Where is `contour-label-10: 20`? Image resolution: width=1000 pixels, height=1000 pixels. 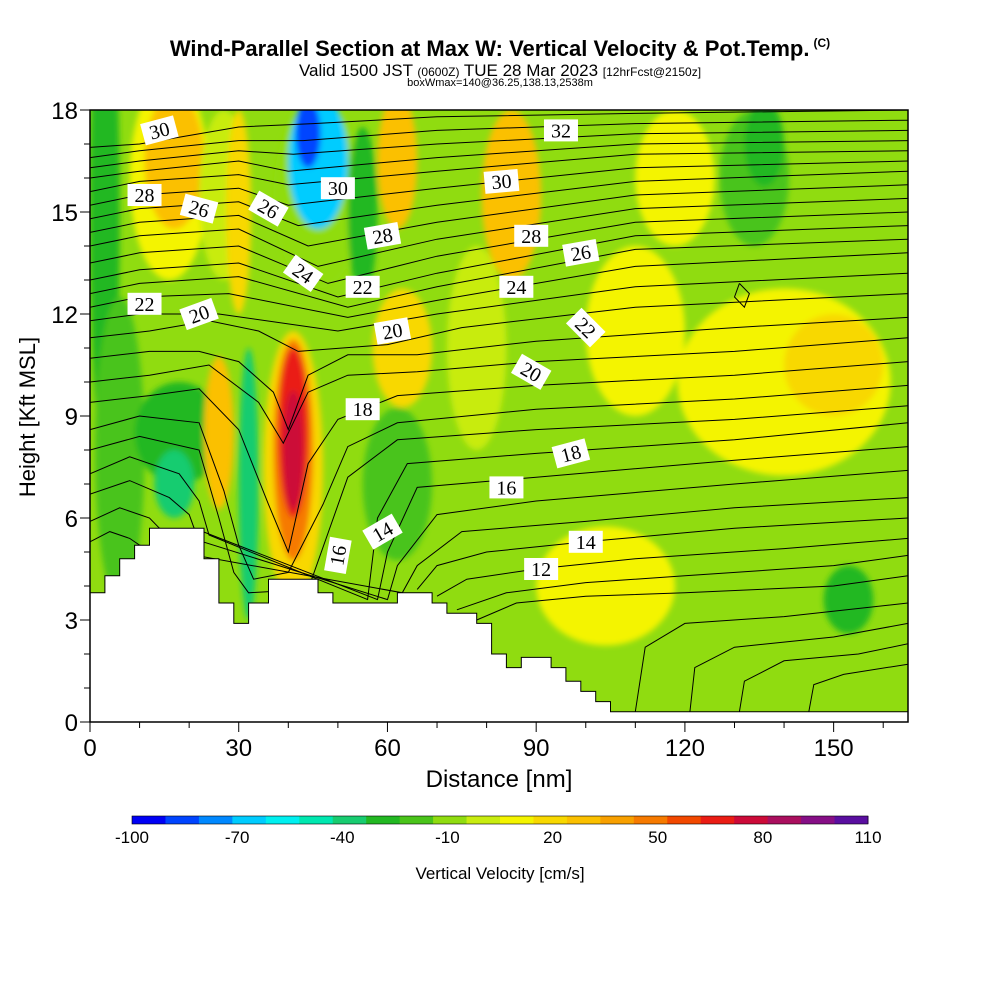 contour-label-10: 20 is located at coordinates (392, 331).